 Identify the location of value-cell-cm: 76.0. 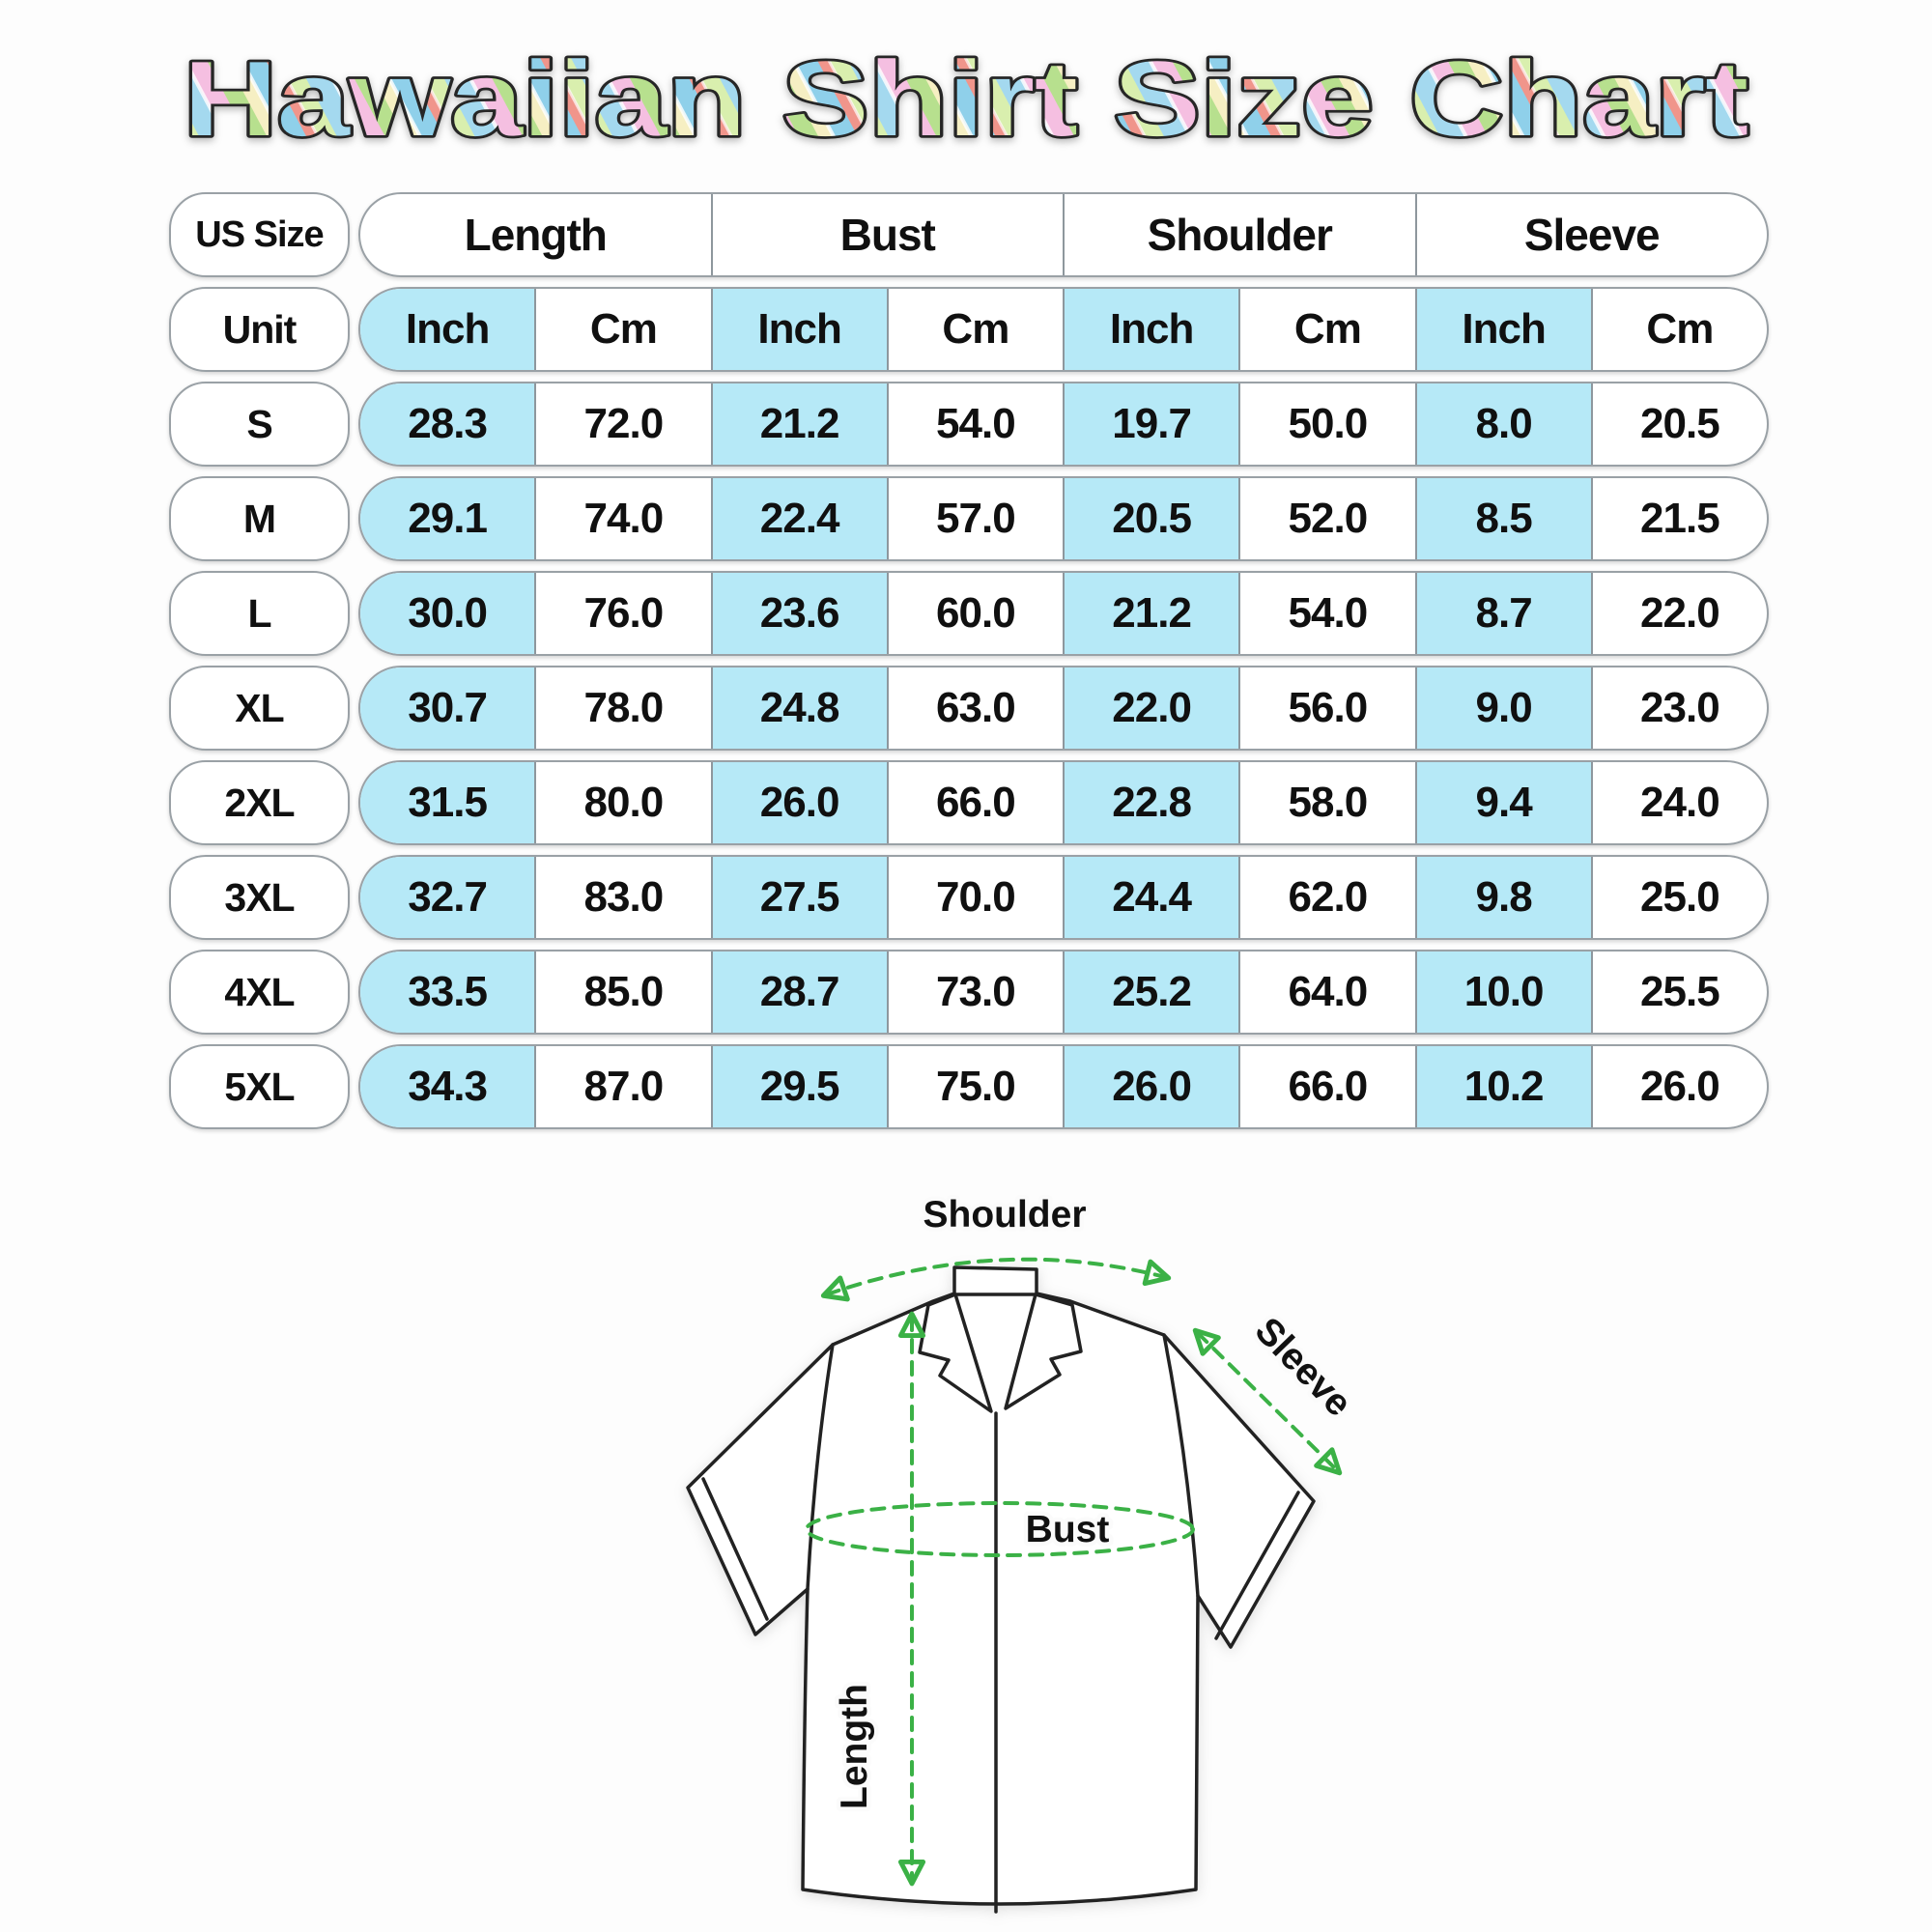
(622, 613).